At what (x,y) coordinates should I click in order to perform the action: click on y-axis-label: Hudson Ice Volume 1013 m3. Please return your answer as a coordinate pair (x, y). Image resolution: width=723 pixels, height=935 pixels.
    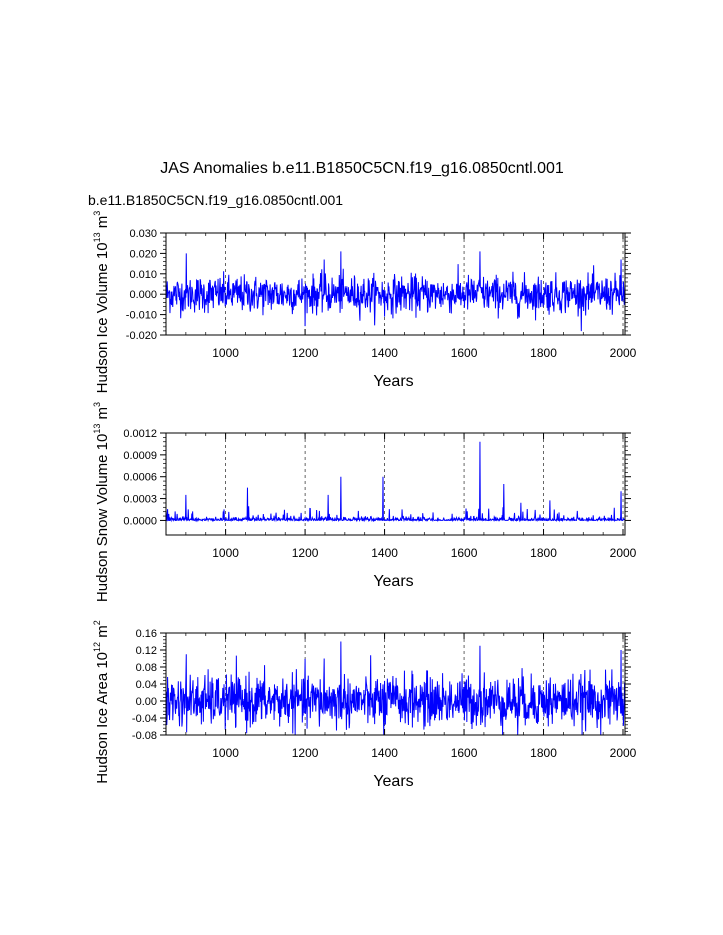
    Looking at the image, I should click on (101, 302).